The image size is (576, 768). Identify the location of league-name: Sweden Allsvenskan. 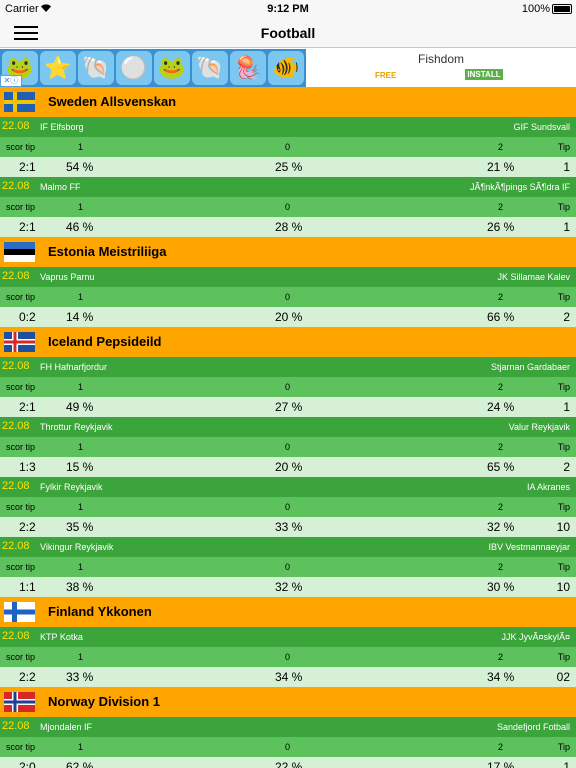
(112, 101).